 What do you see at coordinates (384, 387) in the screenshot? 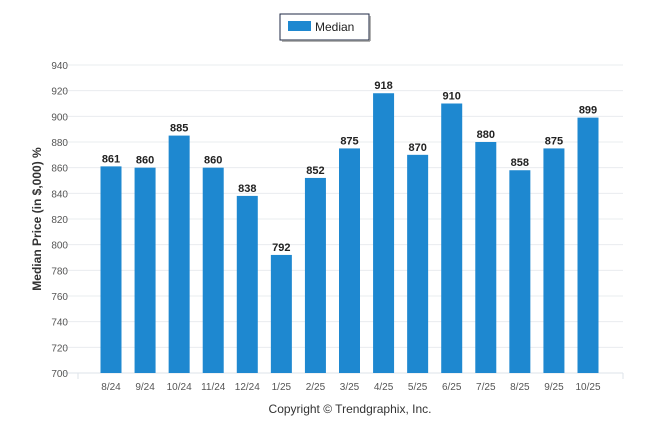
I see `x-tick-label: 4/25` at bounding box center [384, 387].